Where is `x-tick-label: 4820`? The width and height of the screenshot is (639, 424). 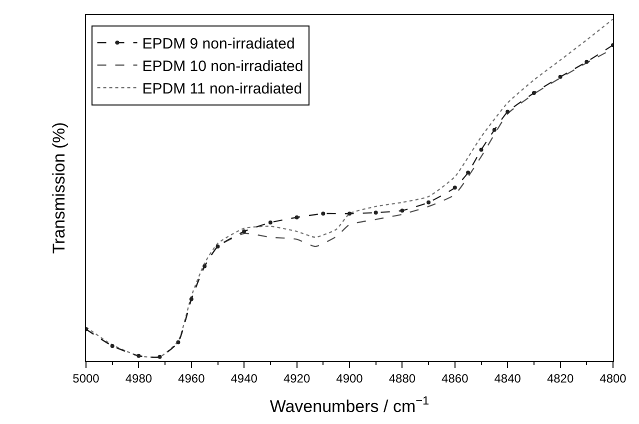
x-tick-label: 4820 is located at coordinates (560, 378).